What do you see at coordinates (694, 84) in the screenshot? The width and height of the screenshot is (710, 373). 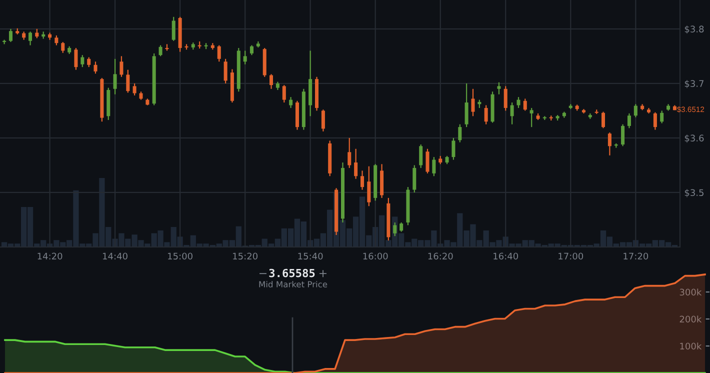 I see `y-tick-label: $3.7` at bounding box center [694, 84].